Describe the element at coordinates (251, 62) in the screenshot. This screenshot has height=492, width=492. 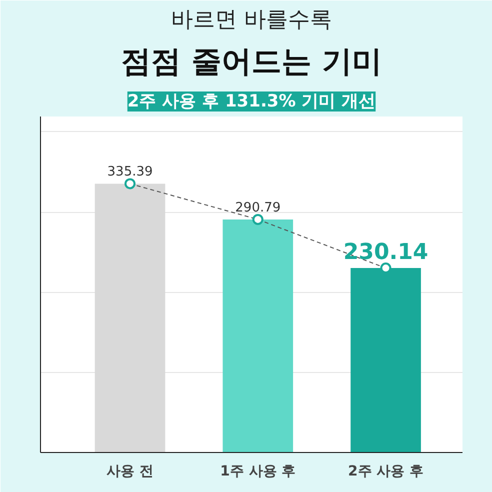
I see `chart-subtitle: 점점 줄어드는 기미` at that location.